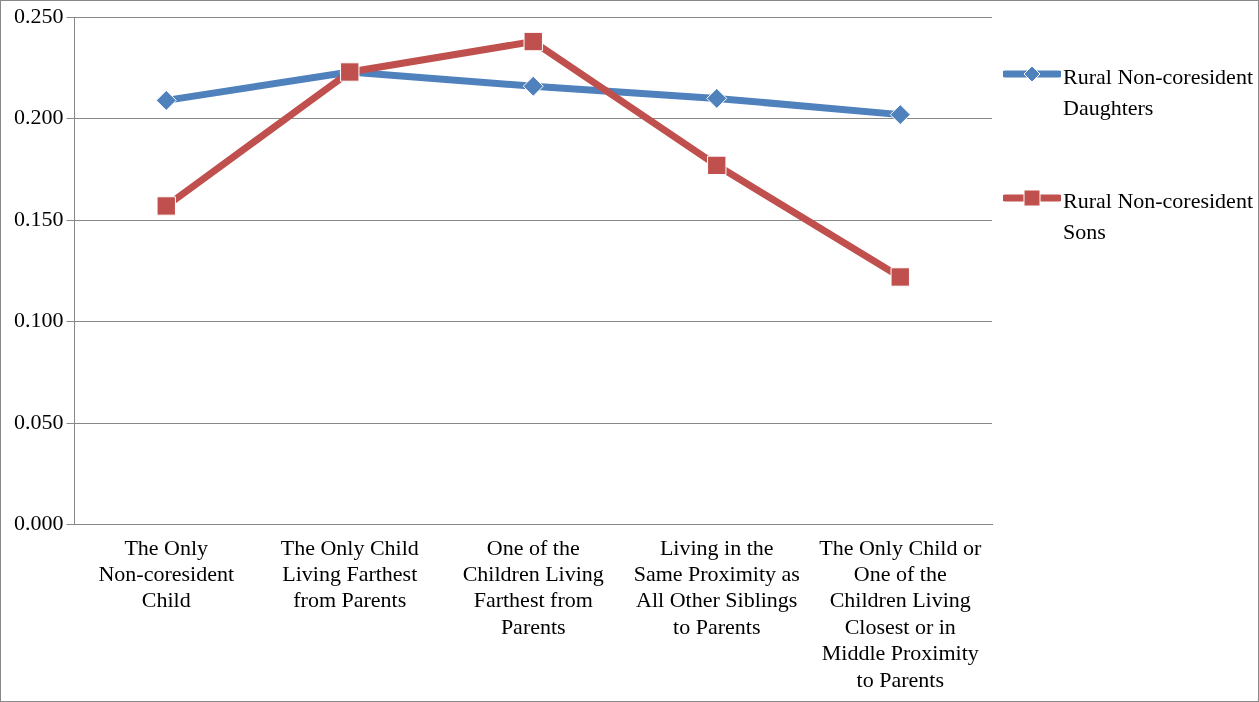 This screenshot has height=702, width=1259. I want to click on legend-label: Rural Non-coresident Daughters, so click(1158, 92).